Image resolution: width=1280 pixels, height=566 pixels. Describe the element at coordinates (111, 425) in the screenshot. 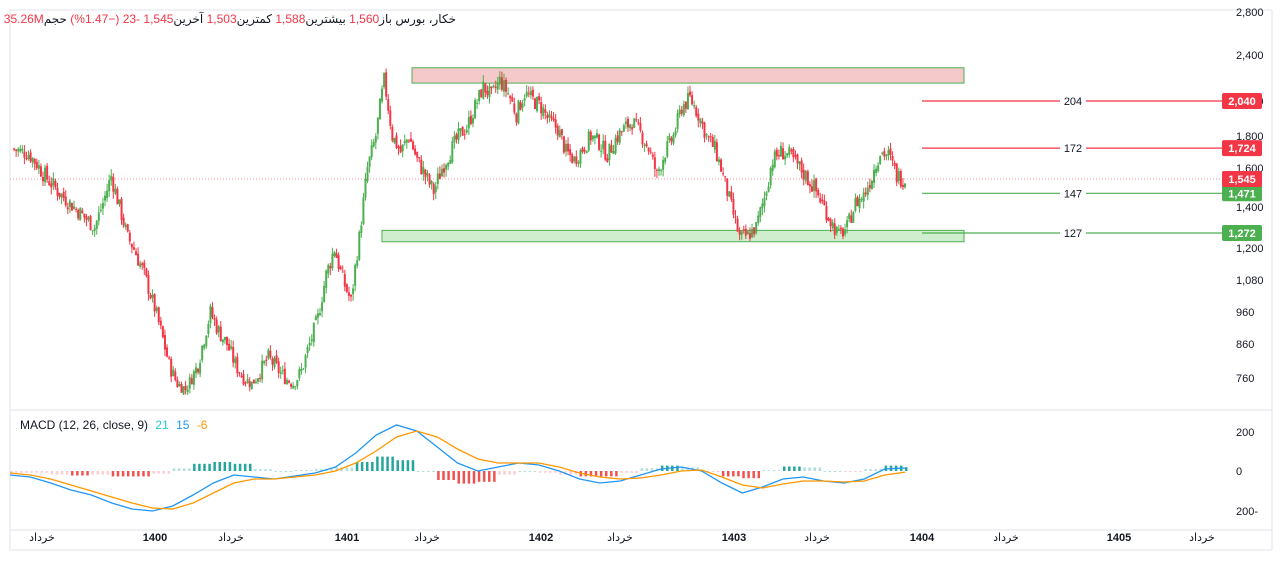

I see `macd-legend: MACD (12, 26, close, 9) 21 15 -6` at that location.